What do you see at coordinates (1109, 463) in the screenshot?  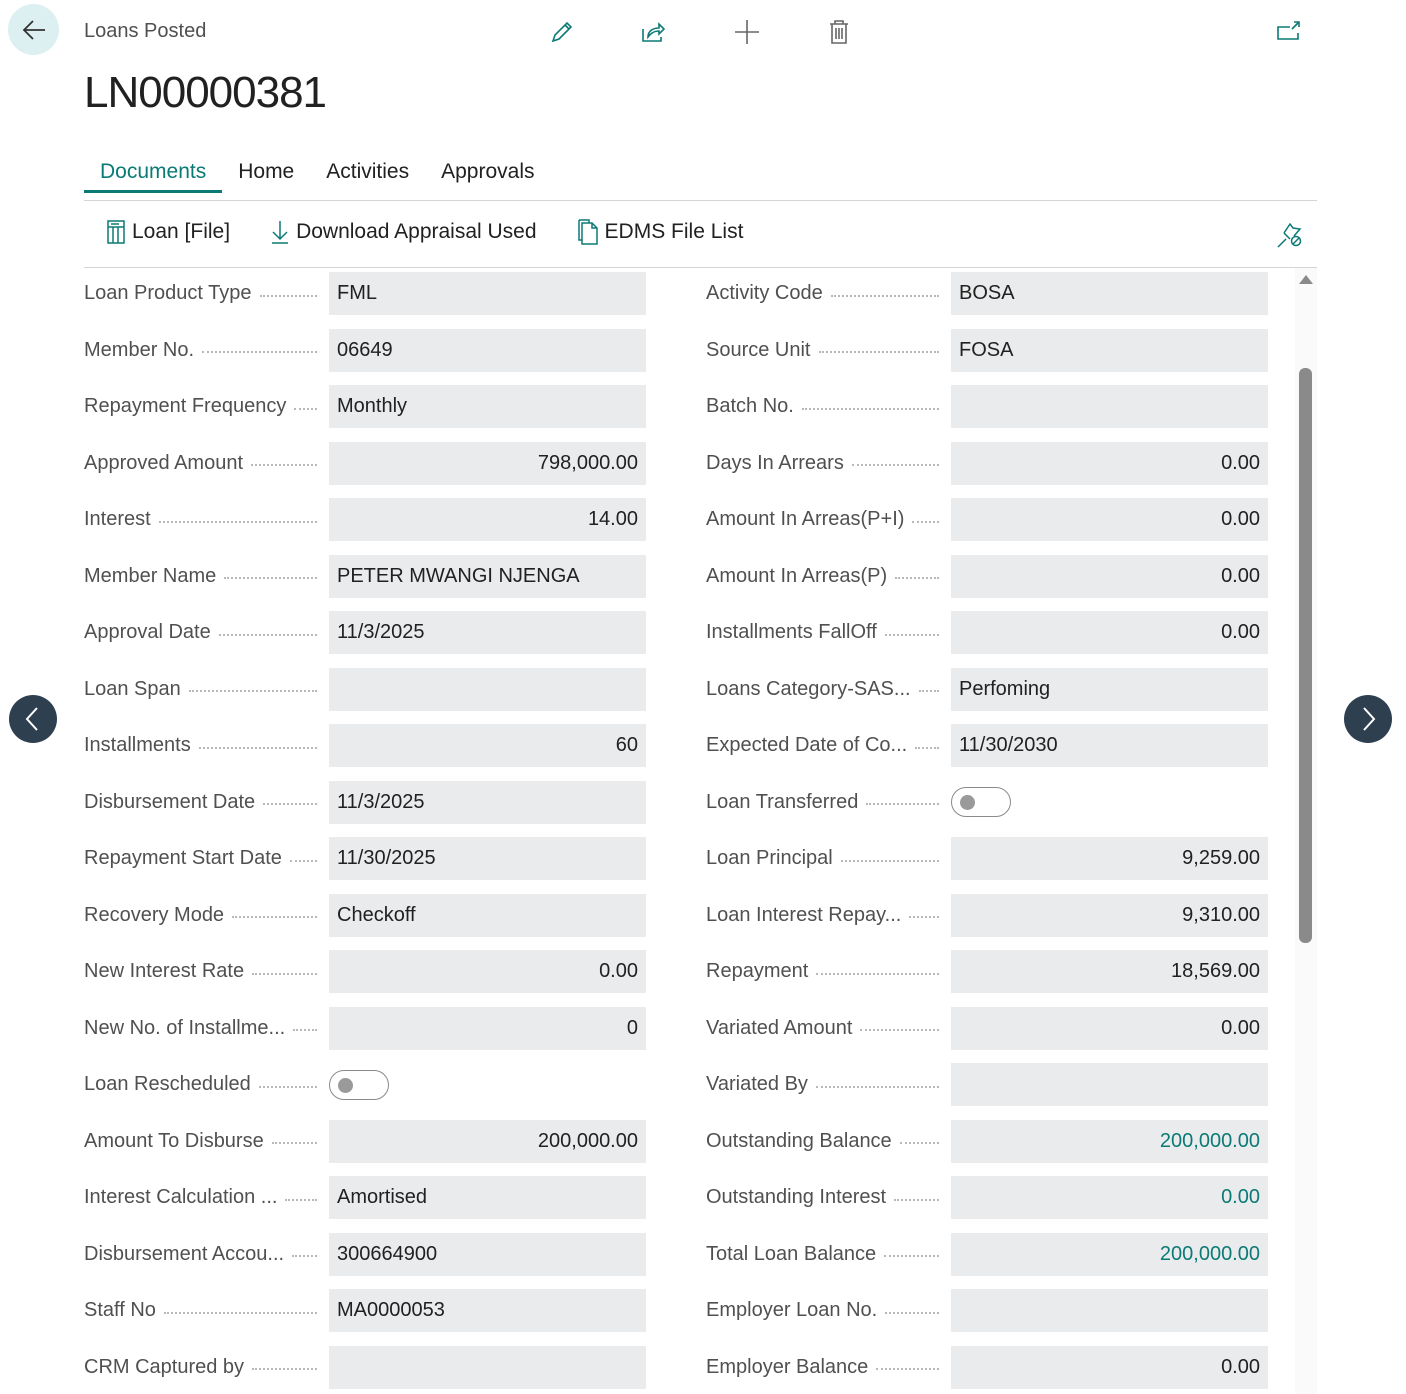 I see `days-in-arrears-field: 0.00` at bounding box center [1109, 463].